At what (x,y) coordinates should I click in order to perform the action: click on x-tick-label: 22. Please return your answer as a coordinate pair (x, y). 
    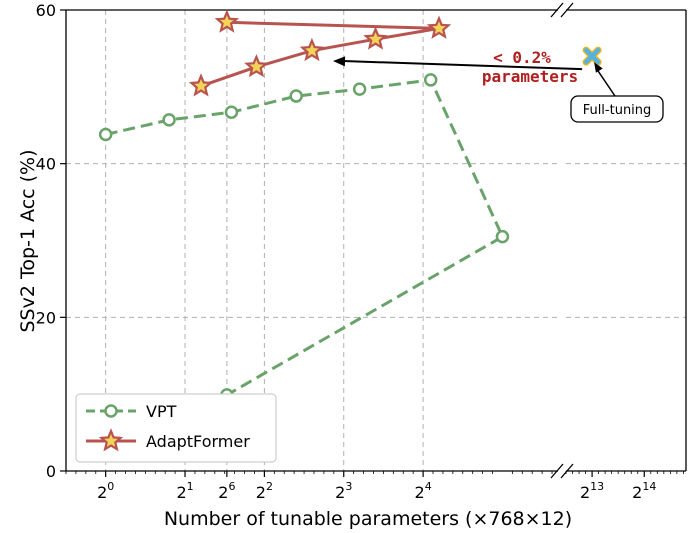
    Looking at the image, I should click on (264, 491).